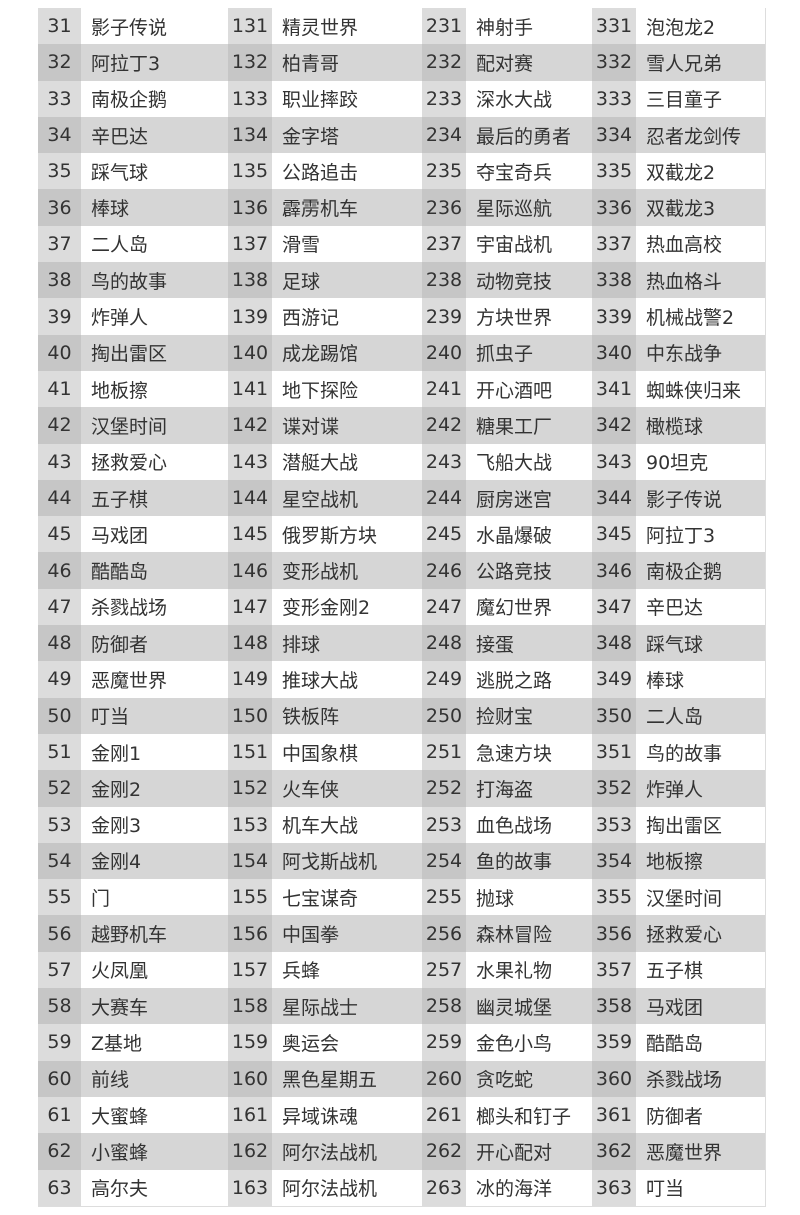  What do you see at coordinates (347, 570) in the screenshot?
I see `game-name: 变形战机` at bounding box center [347, 570].